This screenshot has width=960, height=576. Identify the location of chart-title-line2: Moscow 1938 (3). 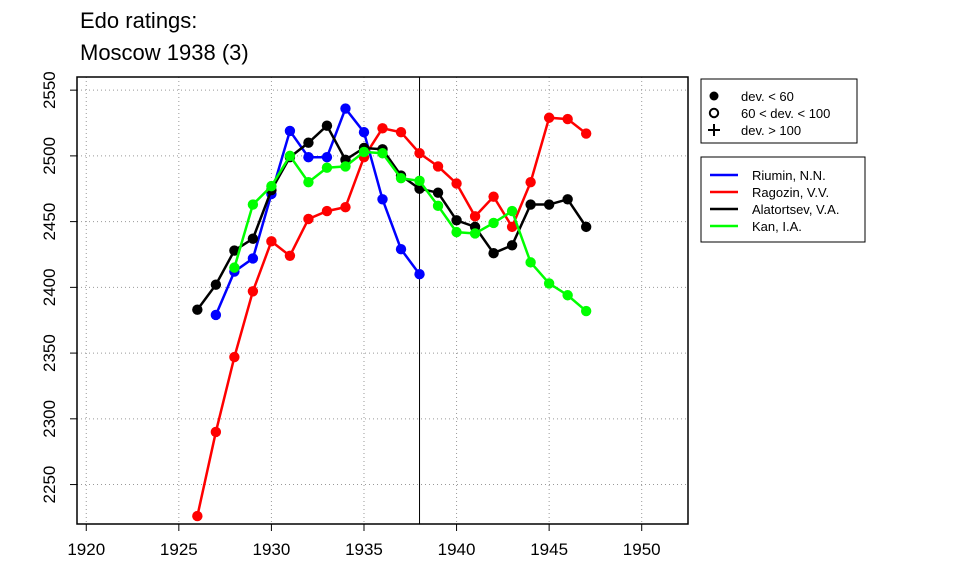
(164, 52).